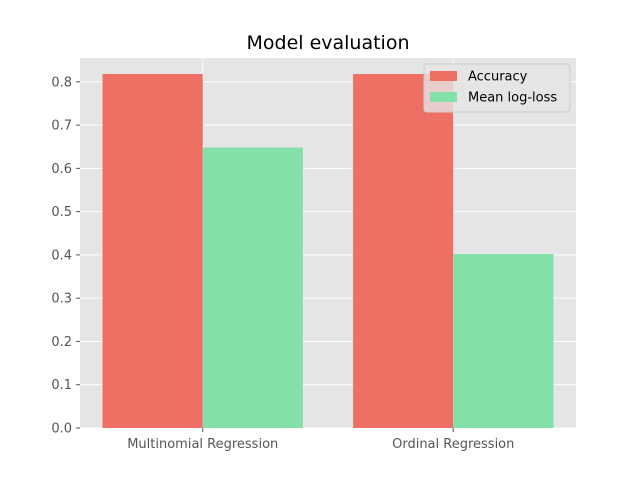 This screenshot has height=480, width=640. Describe the element at coordinates (202, 444) in the screenshot. I see `x-tick-label: Multinomial Regression` at that location.